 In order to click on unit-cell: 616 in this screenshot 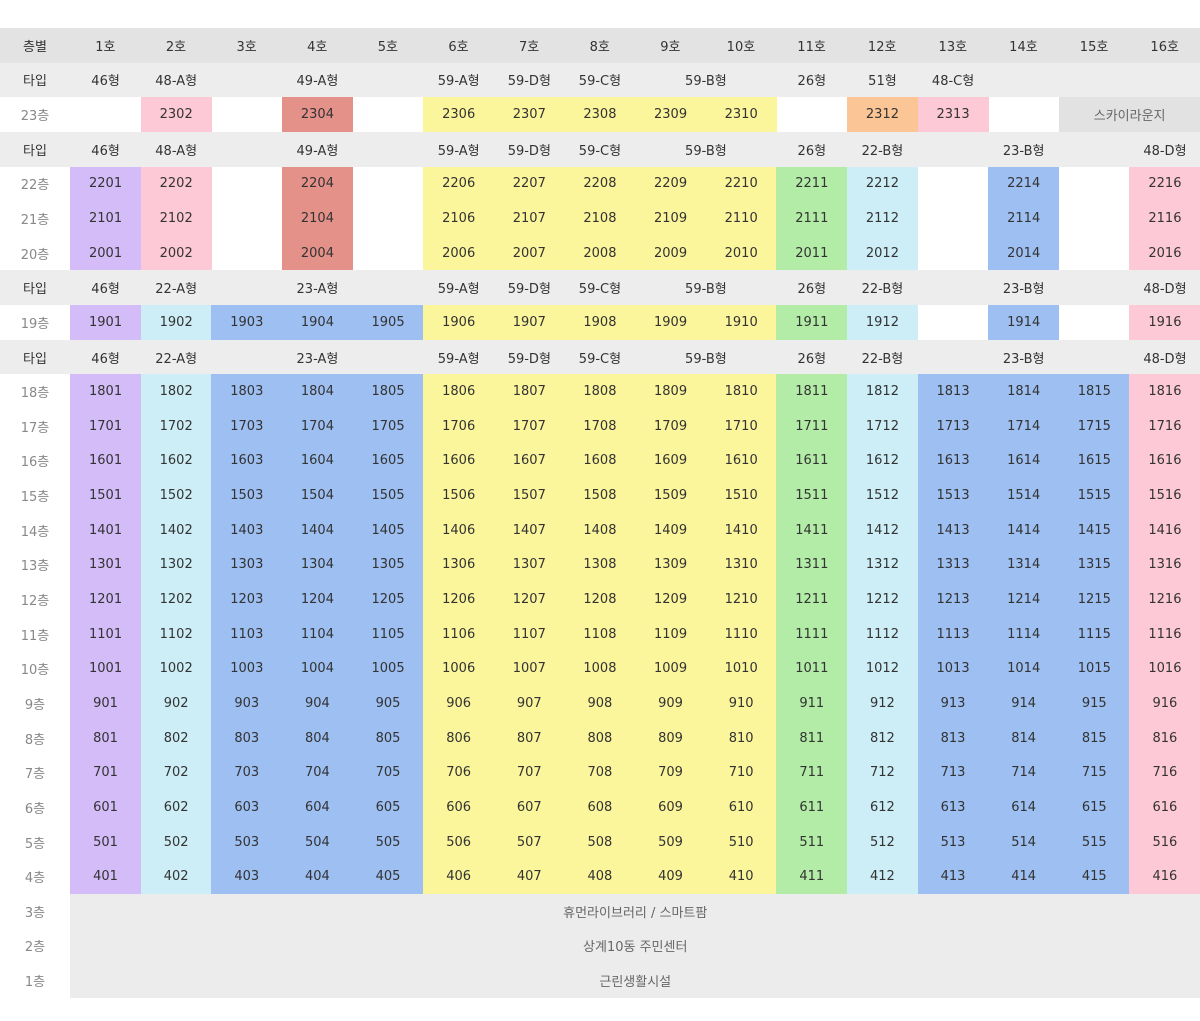, I will do `click(1164, 807)`.